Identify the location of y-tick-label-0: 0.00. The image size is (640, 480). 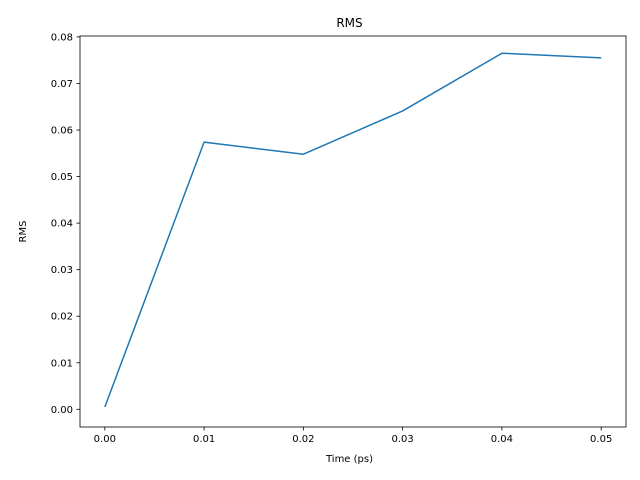
(62, 410).